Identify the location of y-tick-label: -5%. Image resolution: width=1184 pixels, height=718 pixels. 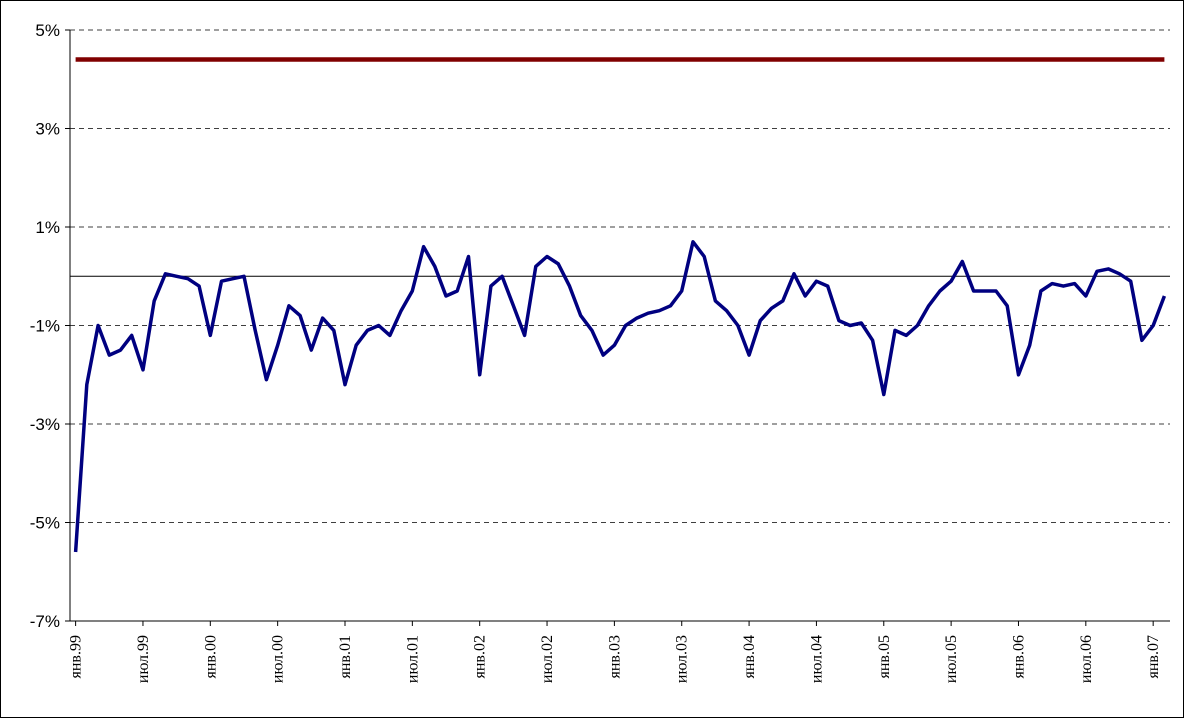
(45, 523).